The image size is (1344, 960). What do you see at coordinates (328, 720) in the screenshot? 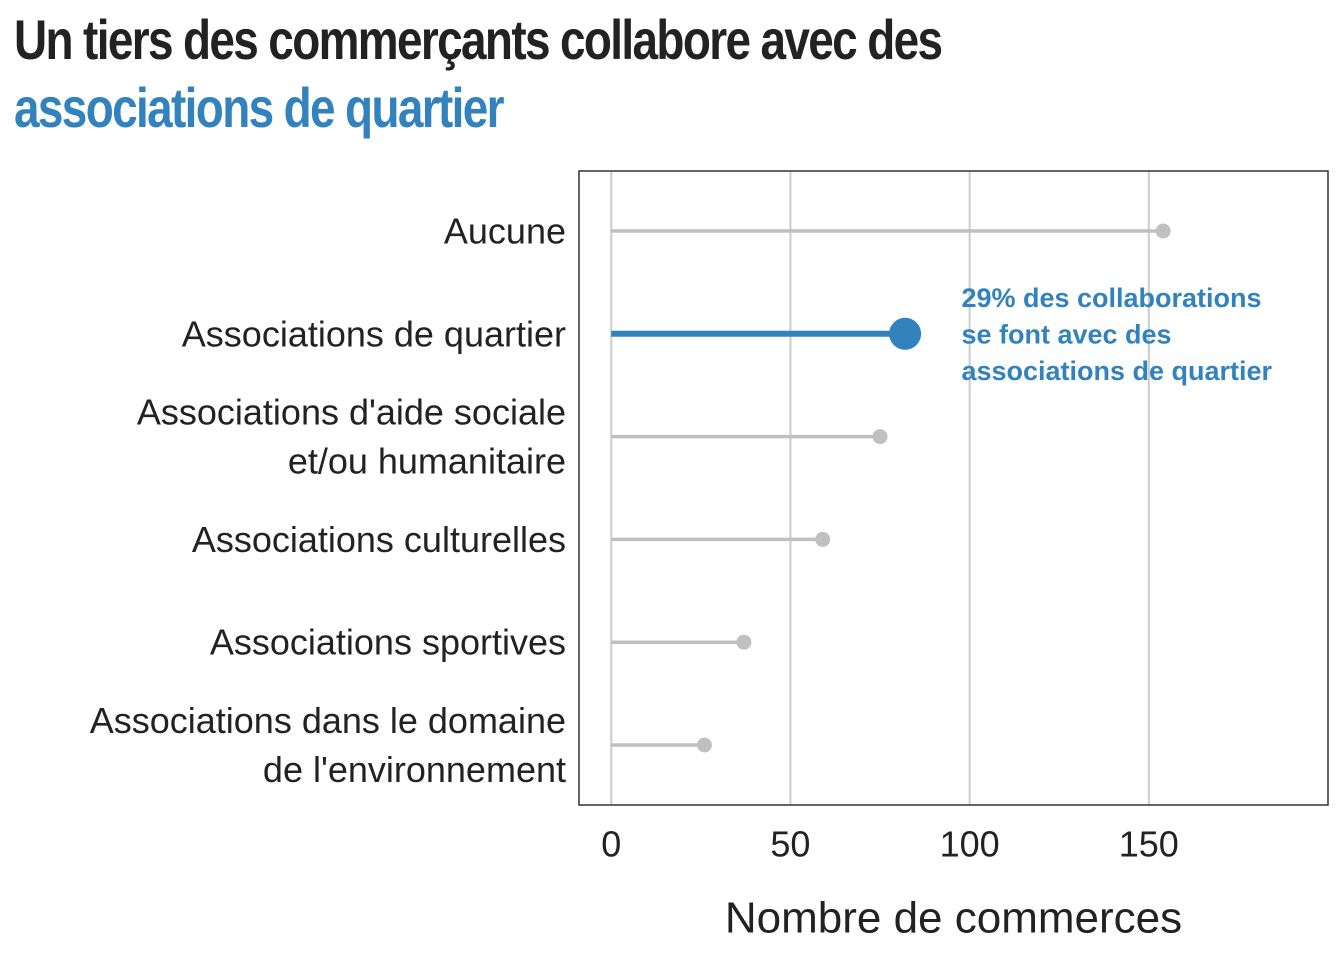
I see `category-label-5-0: Associations dans le domaine` at bounding box center [328, 720].